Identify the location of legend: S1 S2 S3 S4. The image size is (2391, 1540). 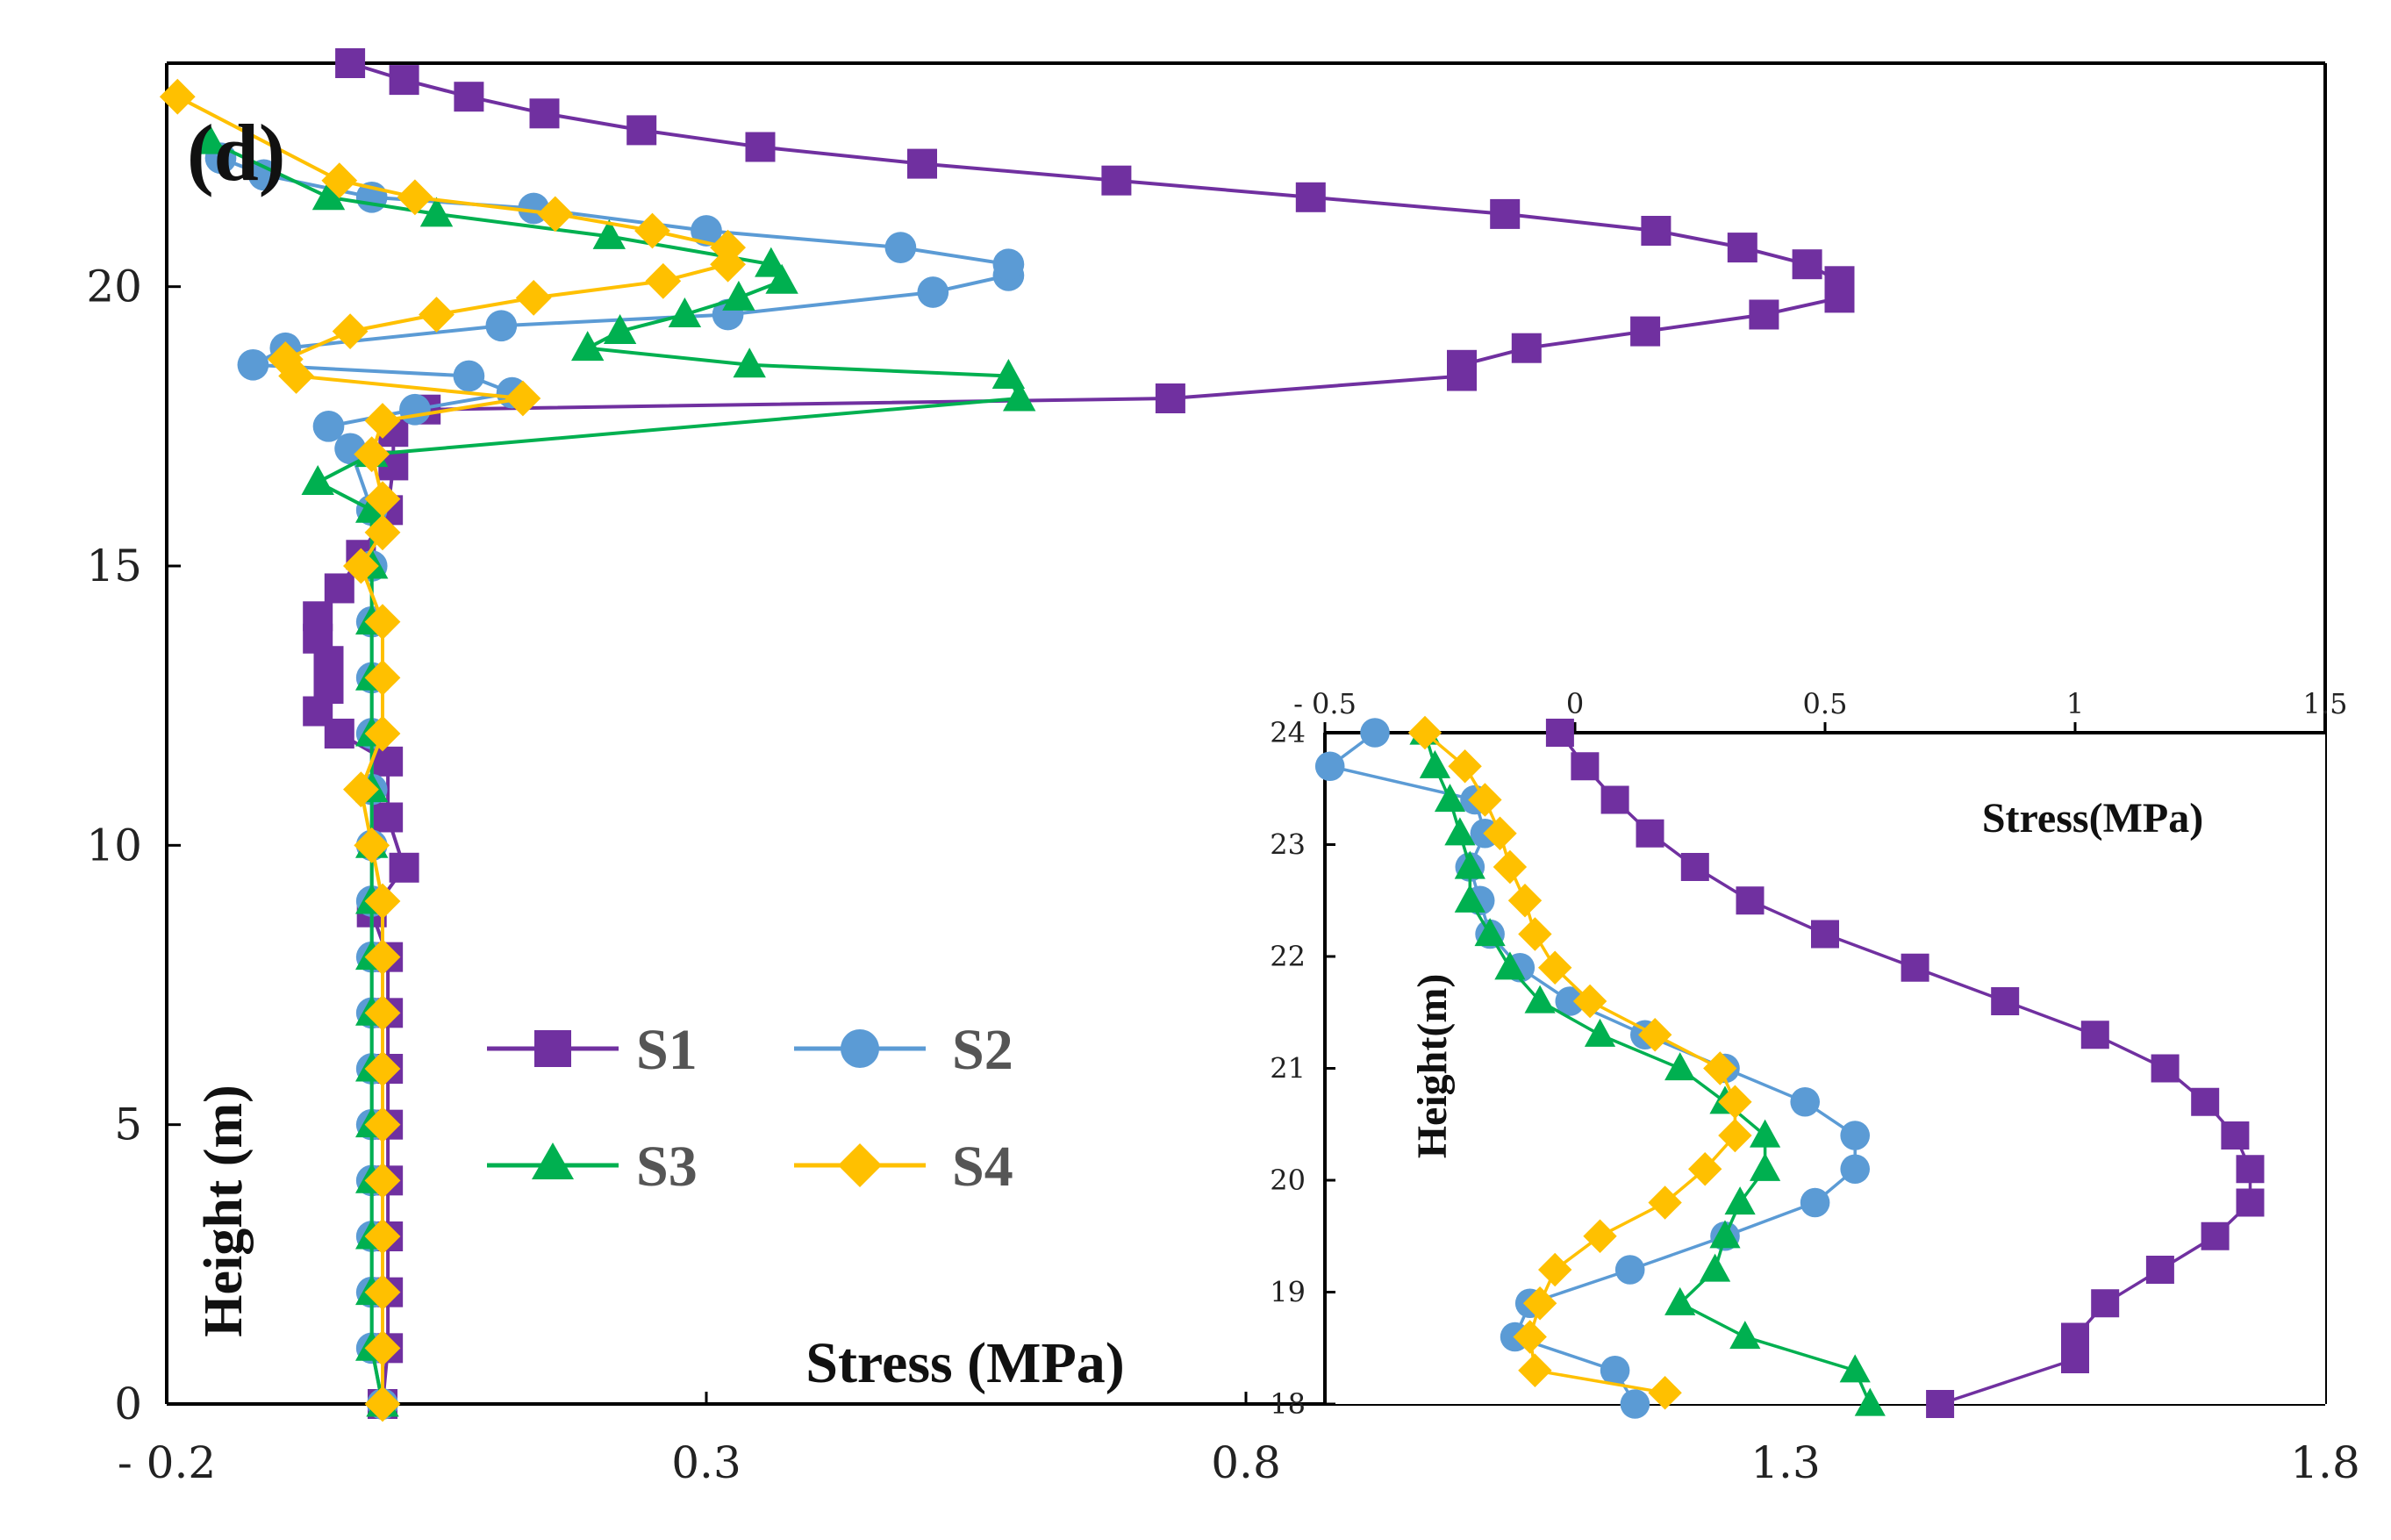
(750, 1108).